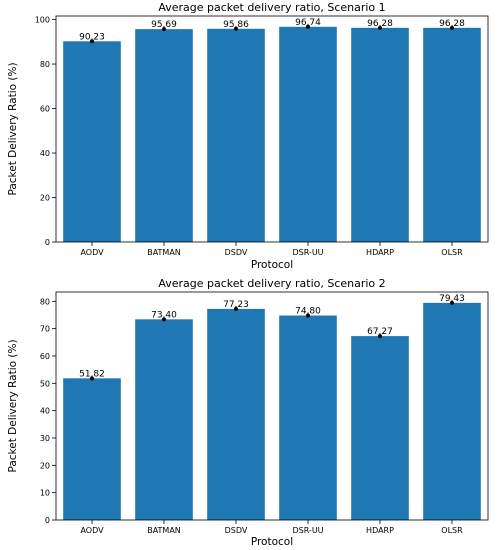 The height and width of the screenshot is (550, 500). What do you see at coordinates (380, 24) in the screenshot?
I see `data-label-hdarp: 96,28` at bounding box center [380, 24].